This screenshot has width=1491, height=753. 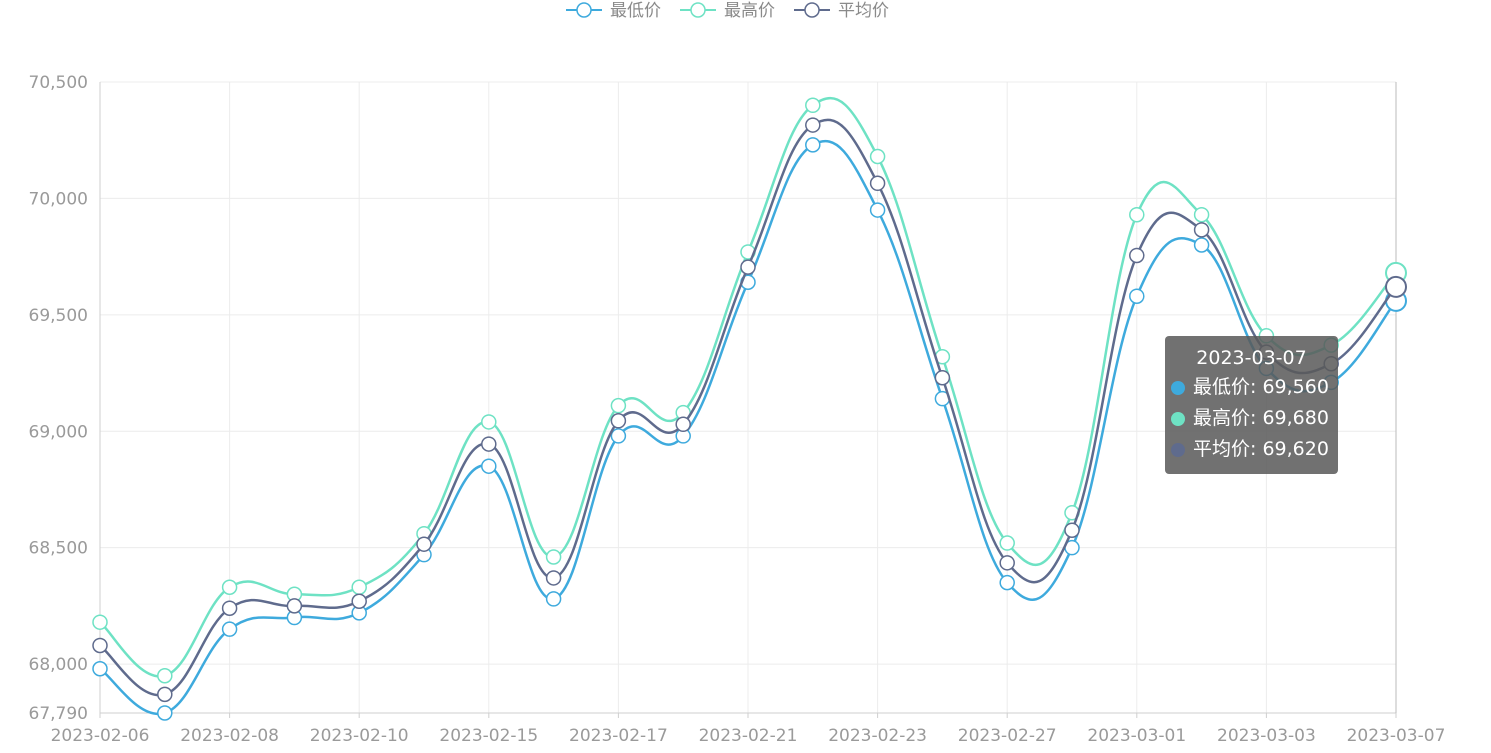 What do you see at coordinates (1007, 736) in the screenshot?
I see `x-tick-label: 2023-02-27` at bounding box center [1007, 736].